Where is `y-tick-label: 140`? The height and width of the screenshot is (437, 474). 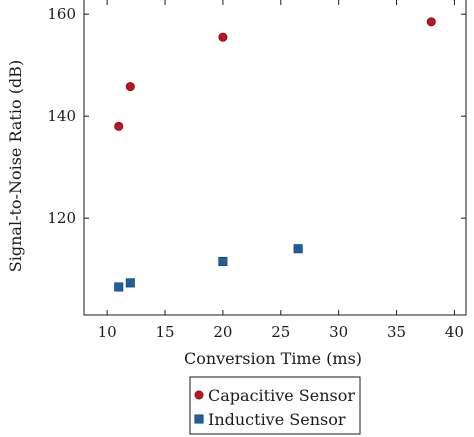 y-tick-label: 140 is located at coordinates (61, 116).